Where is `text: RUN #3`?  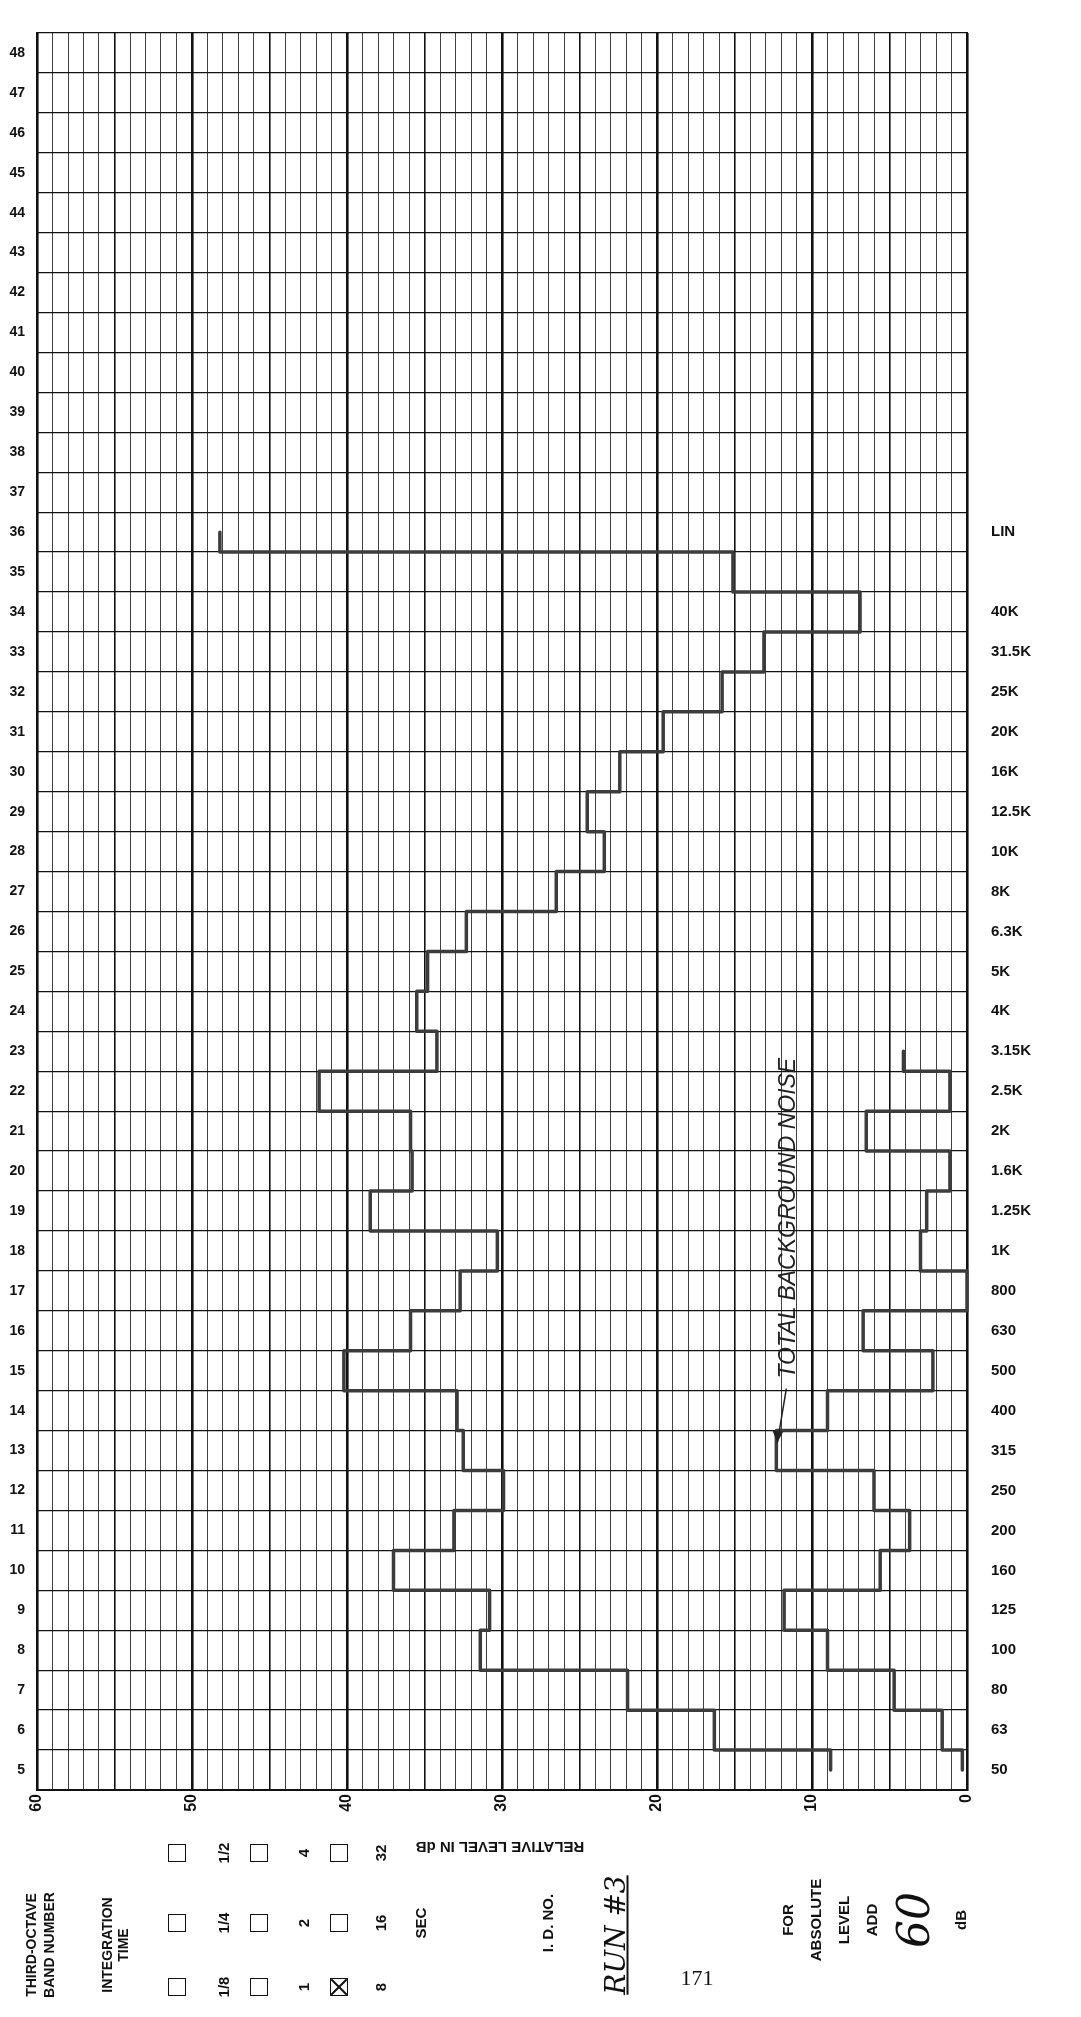 text: RUN #3 is located at coordinates (615, 1936).